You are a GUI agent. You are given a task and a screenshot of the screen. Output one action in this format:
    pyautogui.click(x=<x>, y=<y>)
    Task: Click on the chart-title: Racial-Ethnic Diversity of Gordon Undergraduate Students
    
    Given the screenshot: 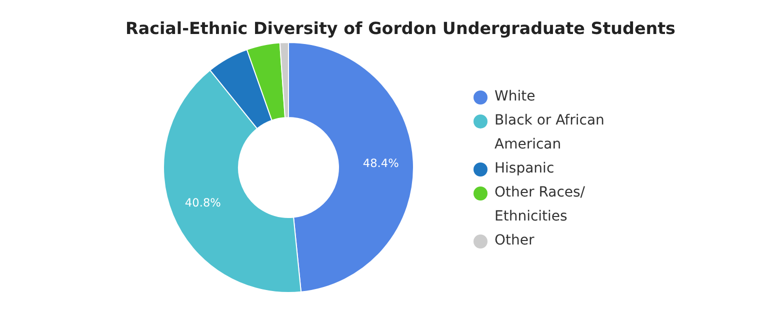 What is the action you would take?
    pyautogui.click(x=401, y=28)
    